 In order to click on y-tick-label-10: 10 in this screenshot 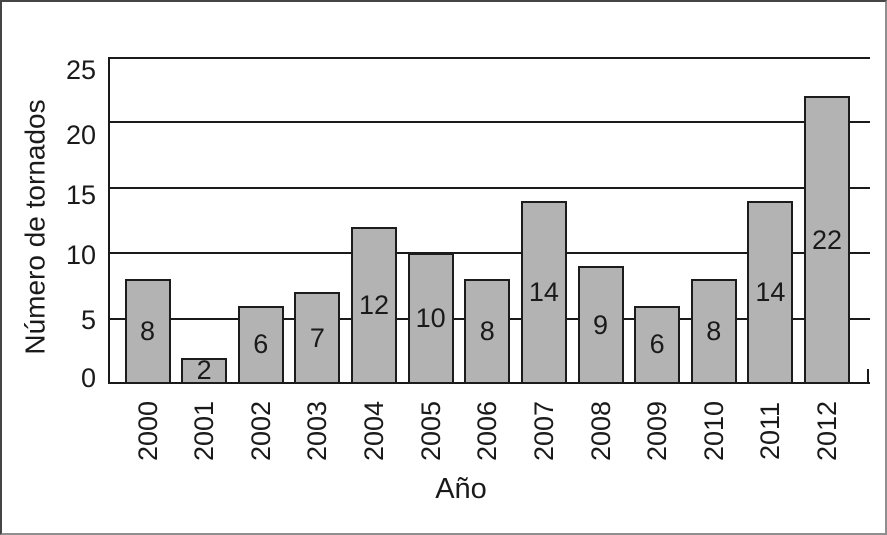, I will do `click(80, 255)`.